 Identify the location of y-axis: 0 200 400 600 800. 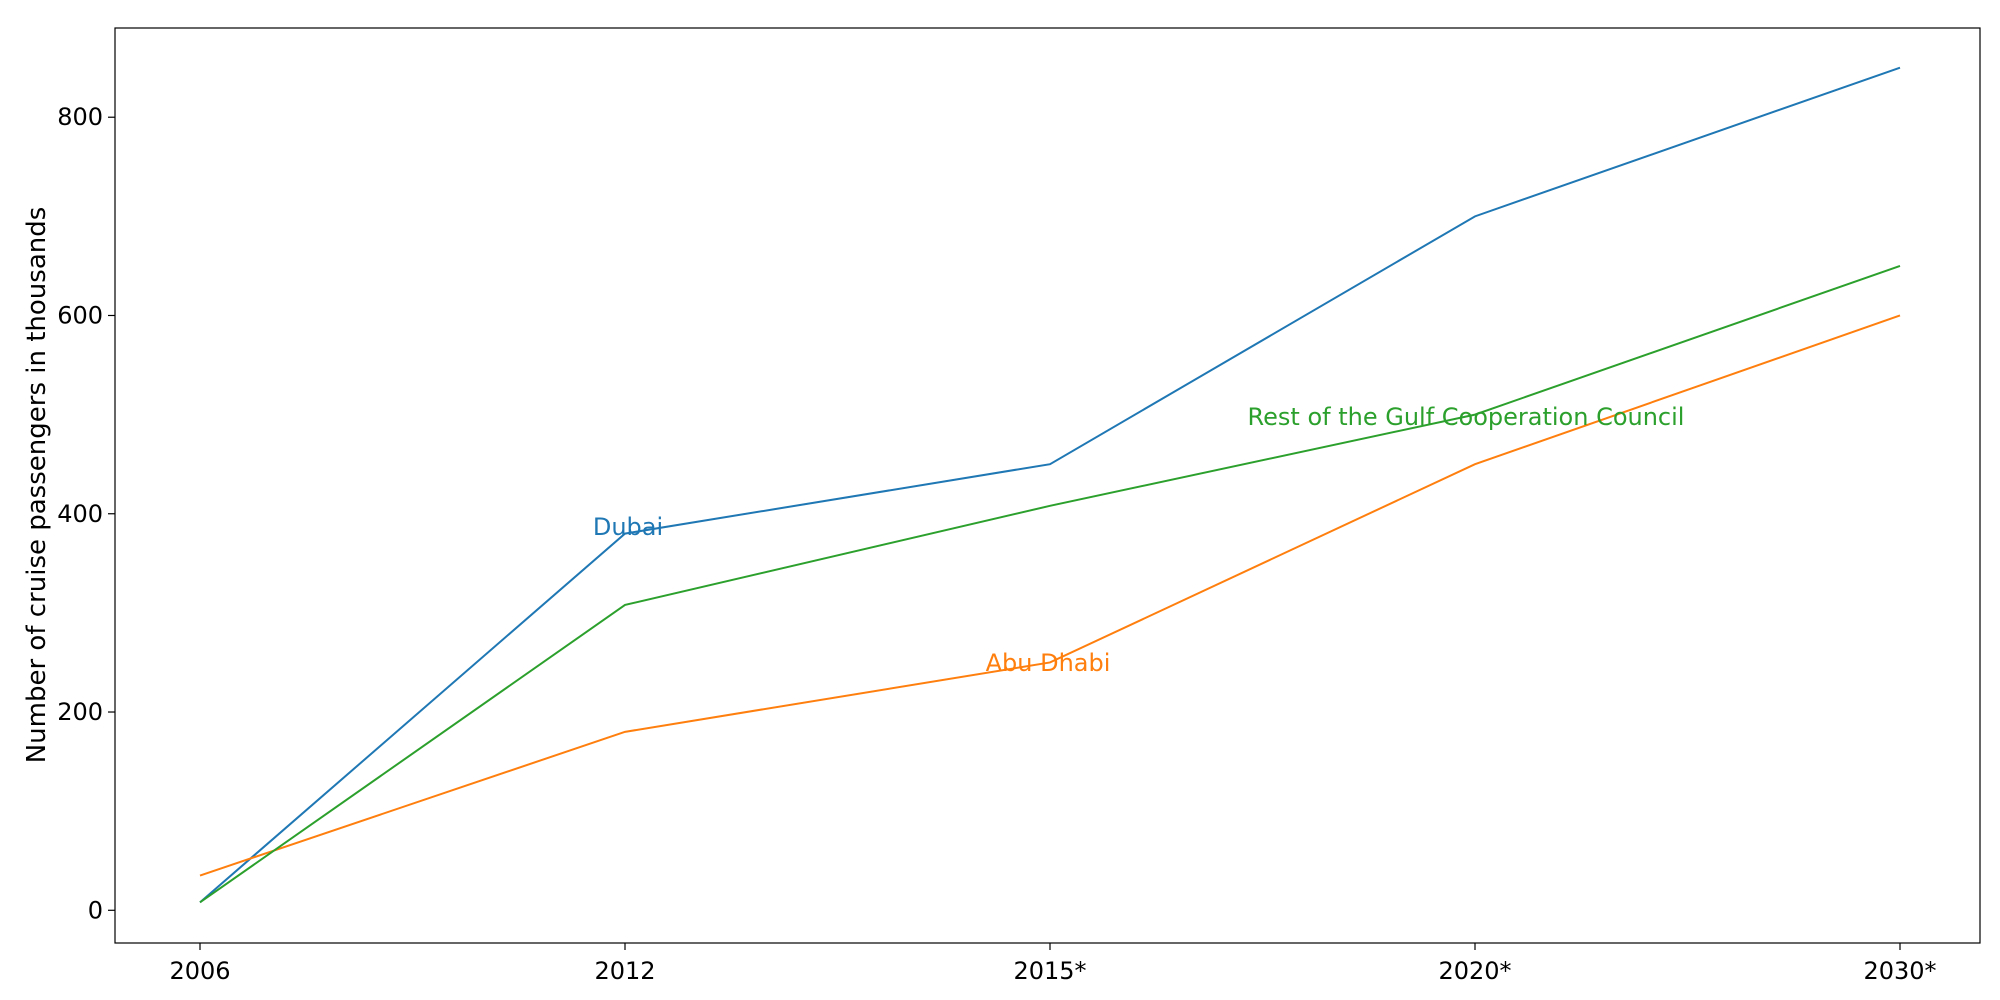
(86, 513).